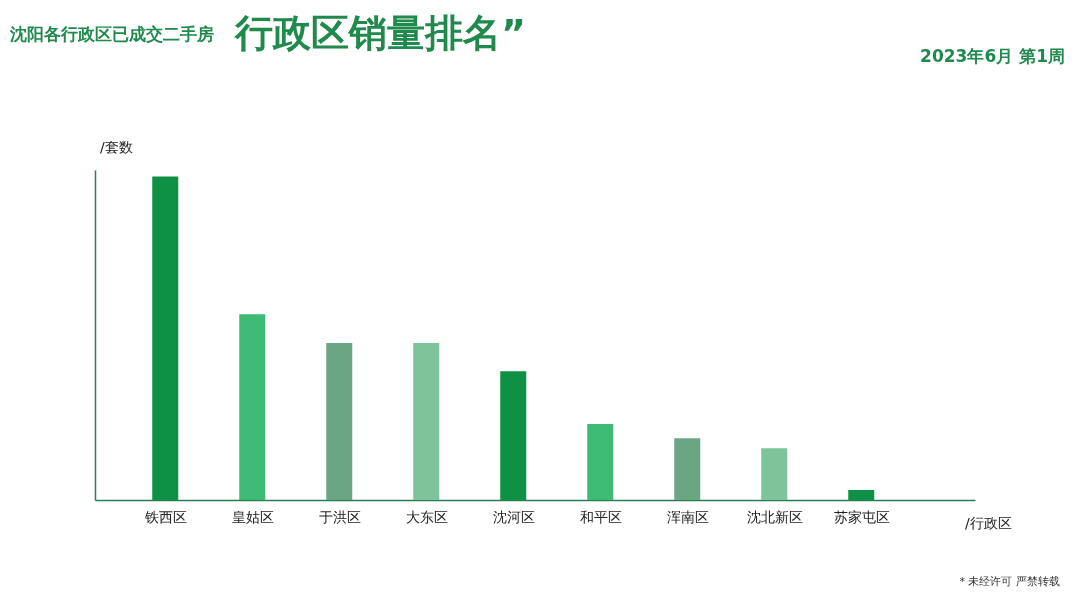 This screenshot has height=608, width=1080. Describe the element at coordinates (426, 516) in the screenshot. I see `x-tick-label: 大东区` at that location.